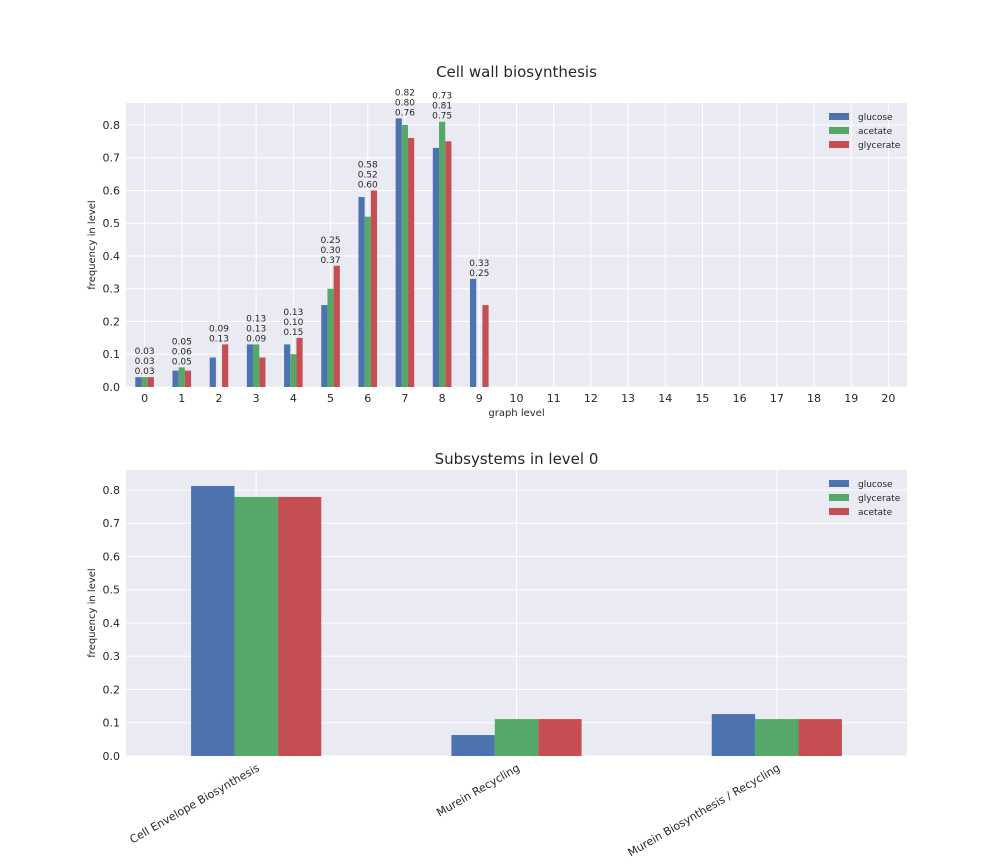  What do you see at coordinates (442, 117) in the screenshot?
I see `bar-value-label: 0.75` at bounding box center [442, 117].